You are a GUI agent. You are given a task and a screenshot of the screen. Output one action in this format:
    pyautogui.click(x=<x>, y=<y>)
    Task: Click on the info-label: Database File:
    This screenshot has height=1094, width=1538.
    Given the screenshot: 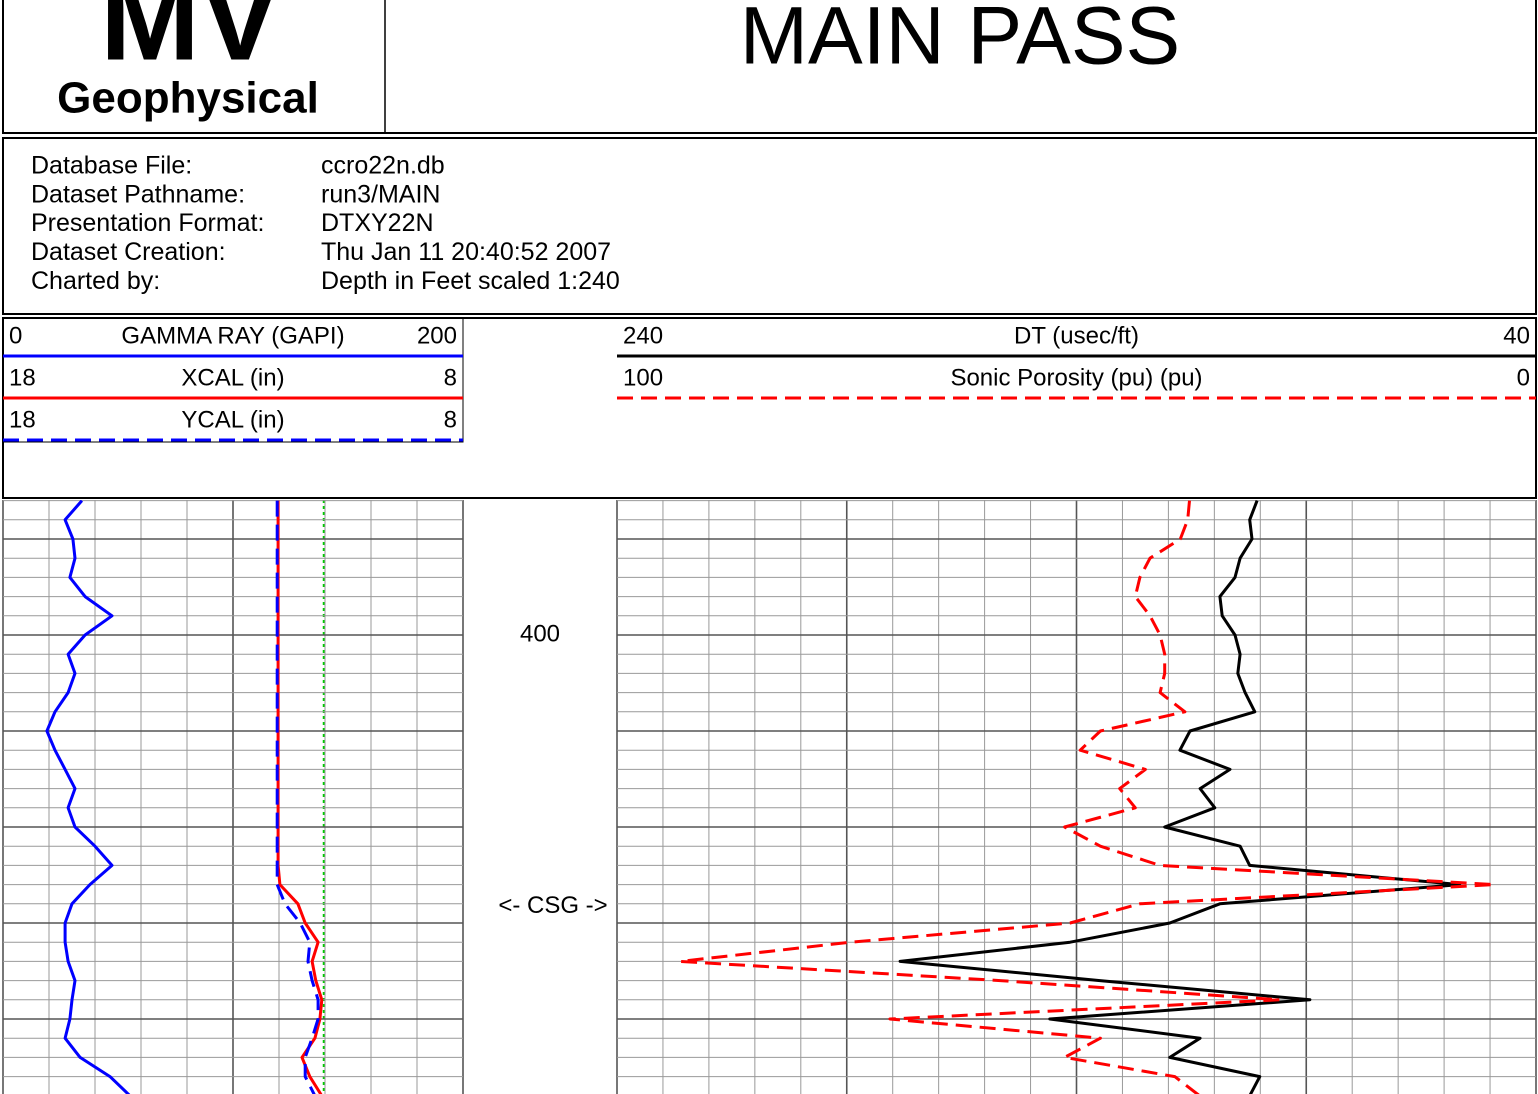 What is the action you would take?
    pyautogui.click(x=111, y=166)
    